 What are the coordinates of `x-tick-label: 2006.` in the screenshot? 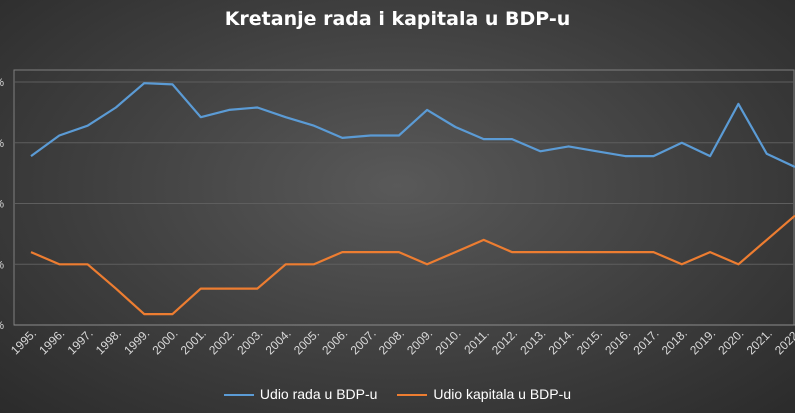 It's located at (334, 341).